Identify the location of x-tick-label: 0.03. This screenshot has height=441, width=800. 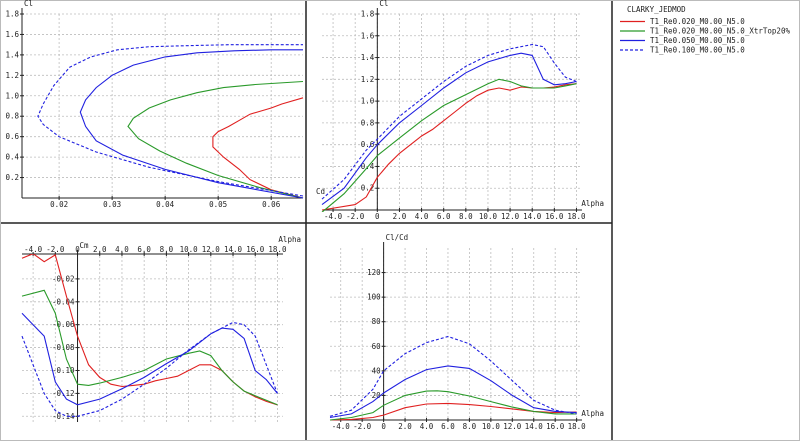
(112, 204).